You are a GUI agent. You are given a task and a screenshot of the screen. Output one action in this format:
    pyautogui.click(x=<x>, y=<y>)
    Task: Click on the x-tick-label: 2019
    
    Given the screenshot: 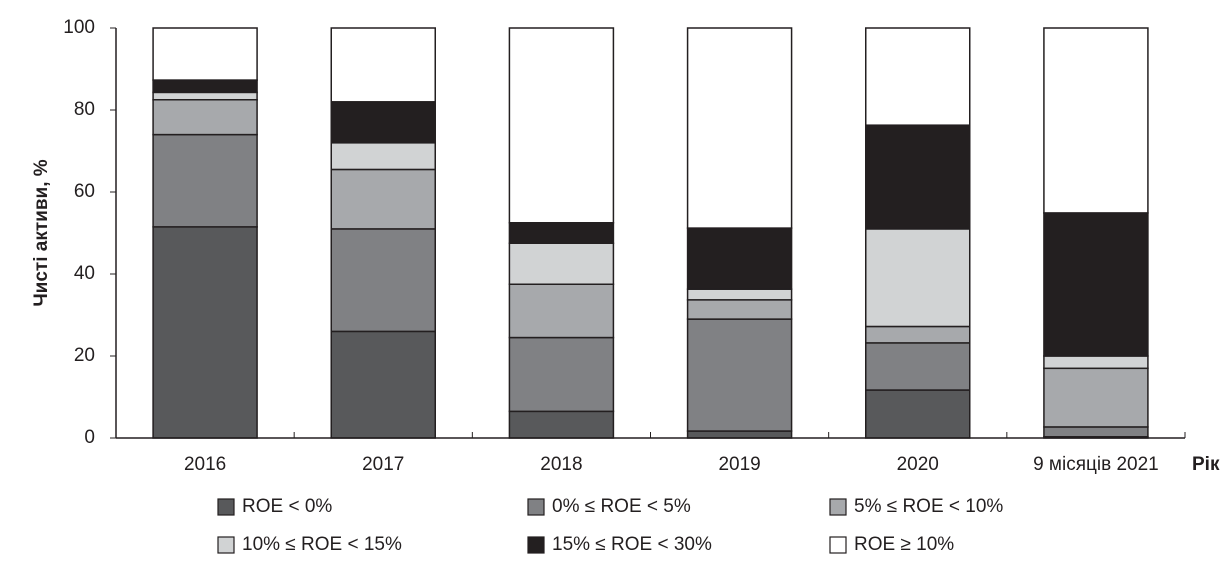 What is the action you would take?
    pyautogui.click(x=739, y=464)
    